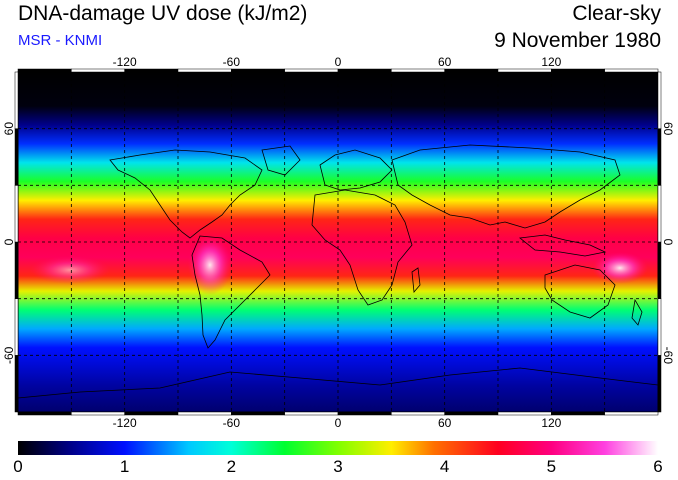  I want to click on condition-label: Clear-sky, so click(616, 13).